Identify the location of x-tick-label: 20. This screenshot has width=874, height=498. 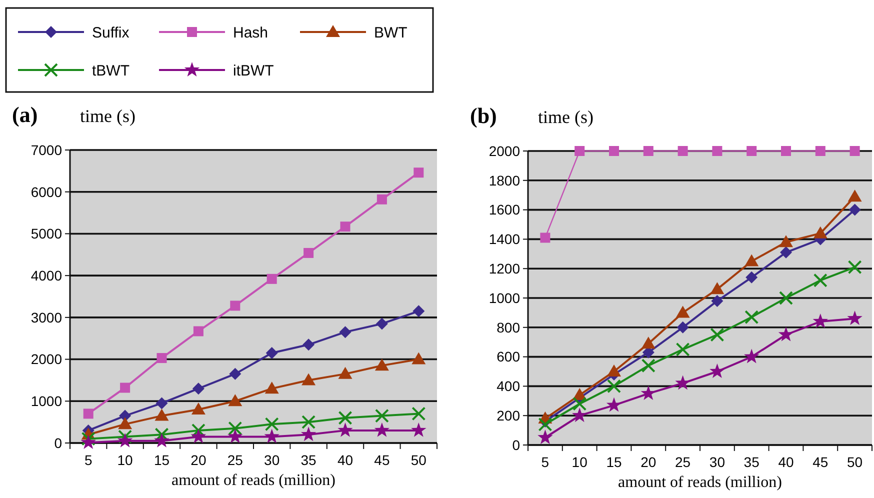
(648, 462).